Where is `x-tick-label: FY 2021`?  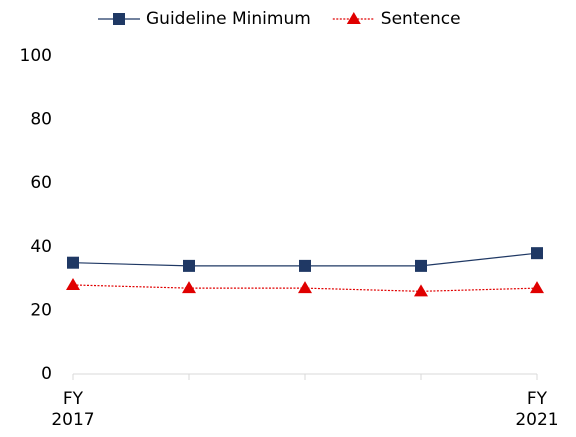 x-tick-label: FY 2021 is located at coordinates (537, 409).